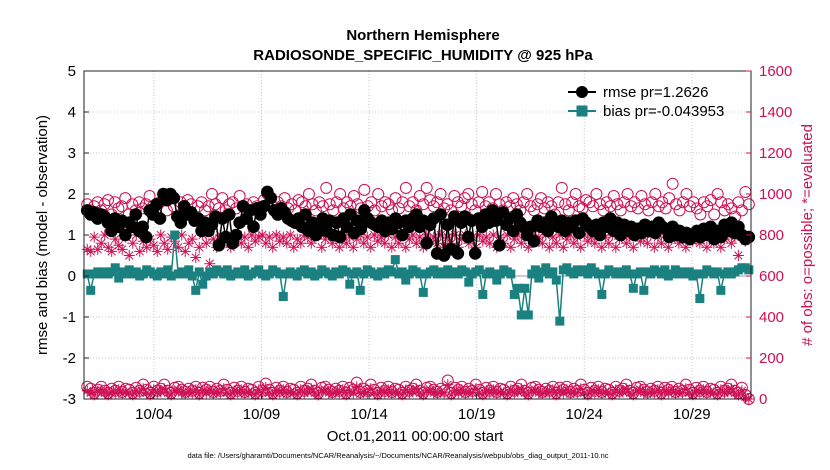 The image size is (830, 470). What do you see at coordinates (582, 92) in the screenshot?
I see `legend-rmse-marker` at bounding box center [582, 92].